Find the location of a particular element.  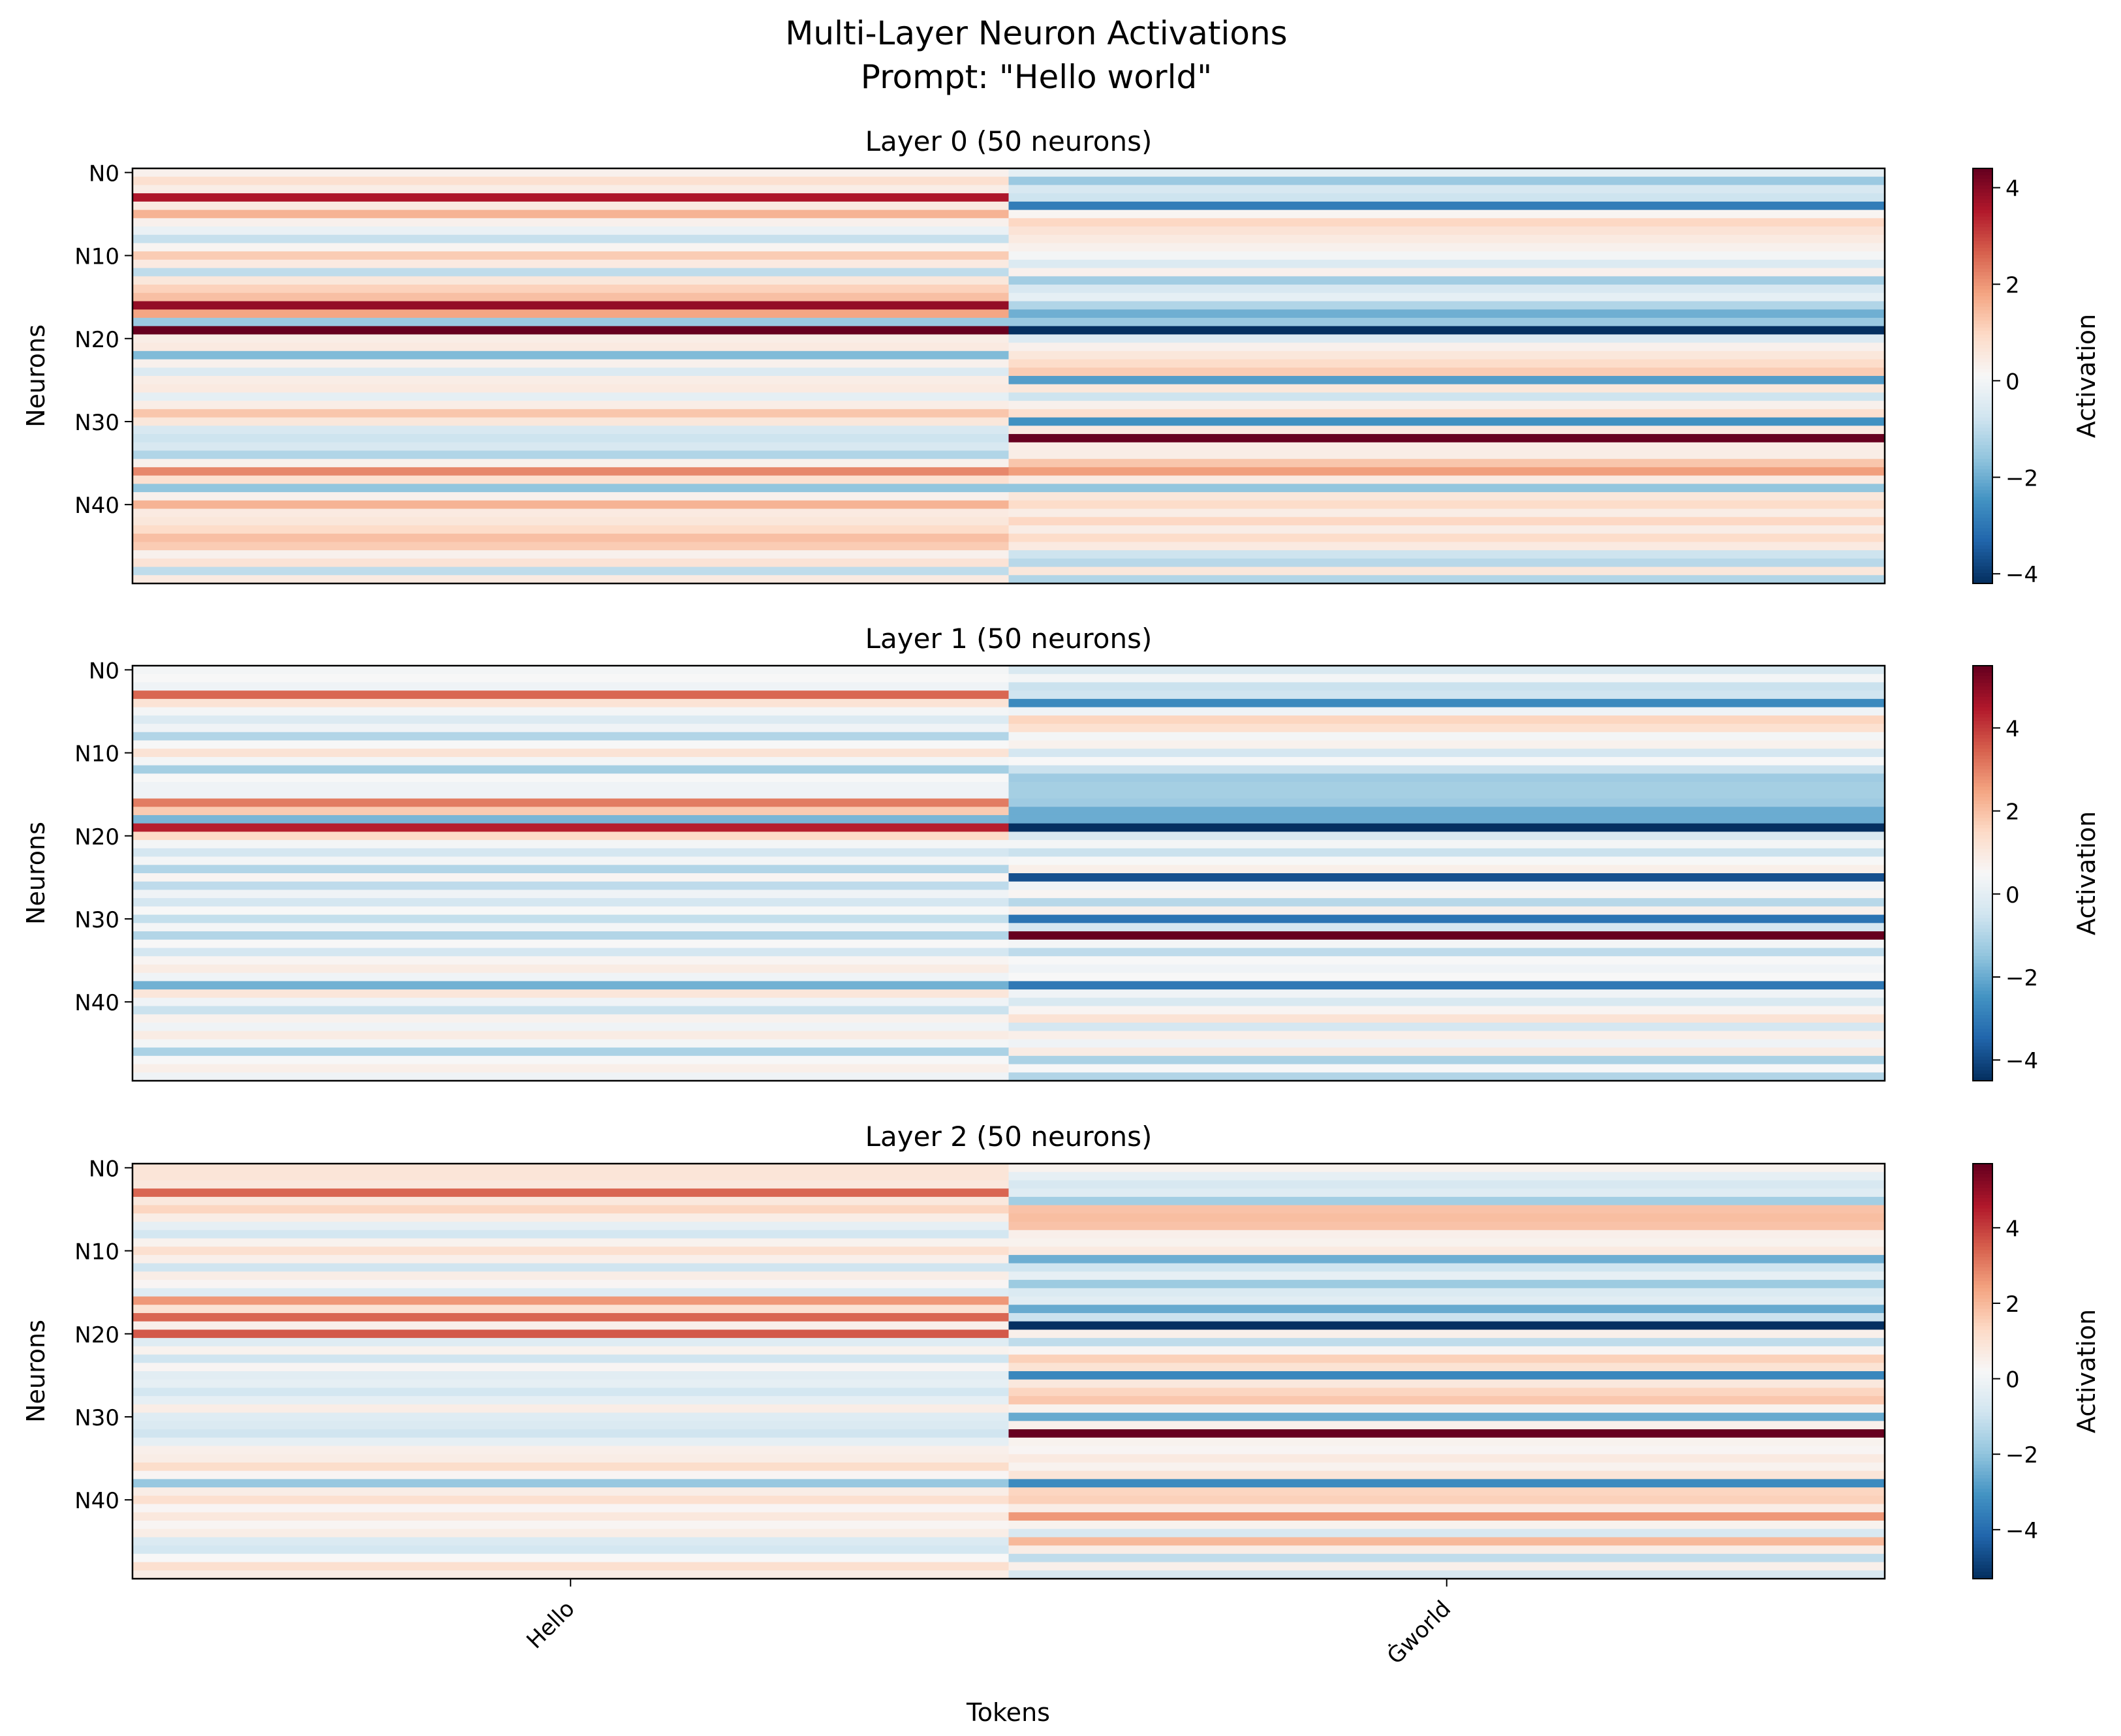

chart-title-line2: Prompt: "Hello world" is located at coordinates (1036, 77).